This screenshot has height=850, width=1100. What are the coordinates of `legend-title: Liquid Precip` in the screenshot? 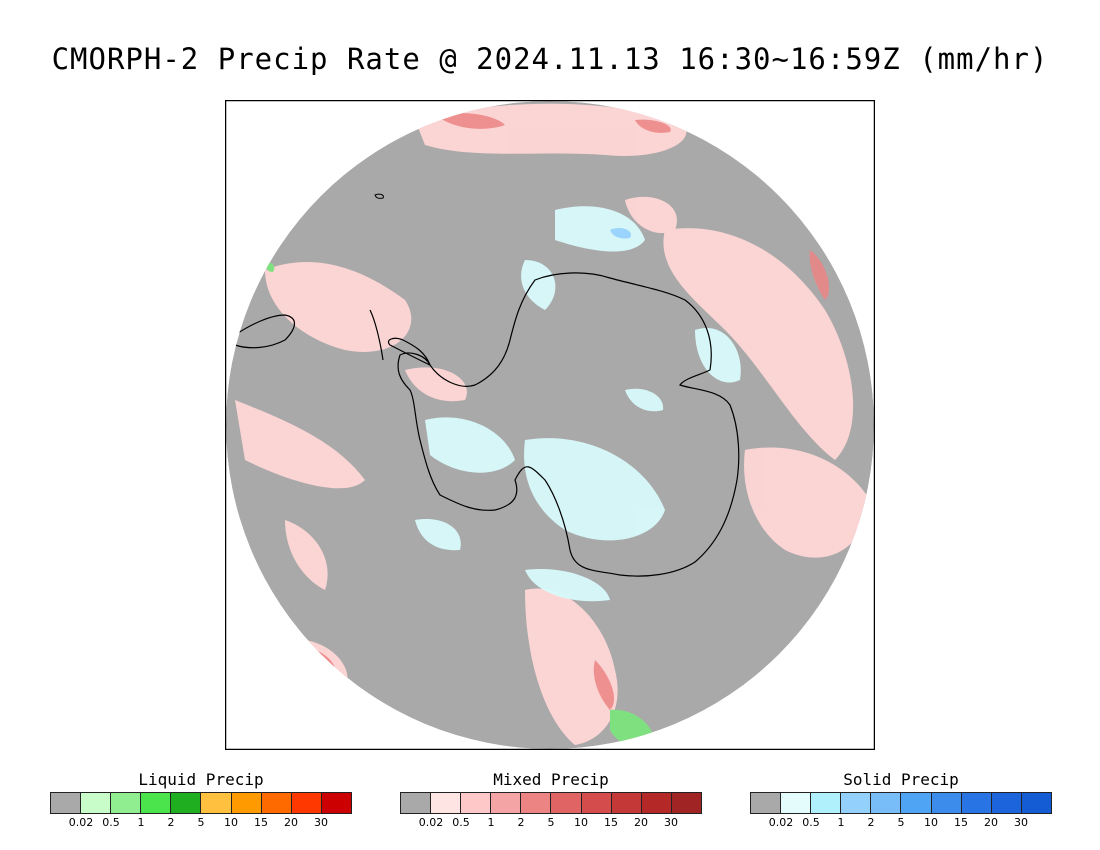 It's located at (201, 779).